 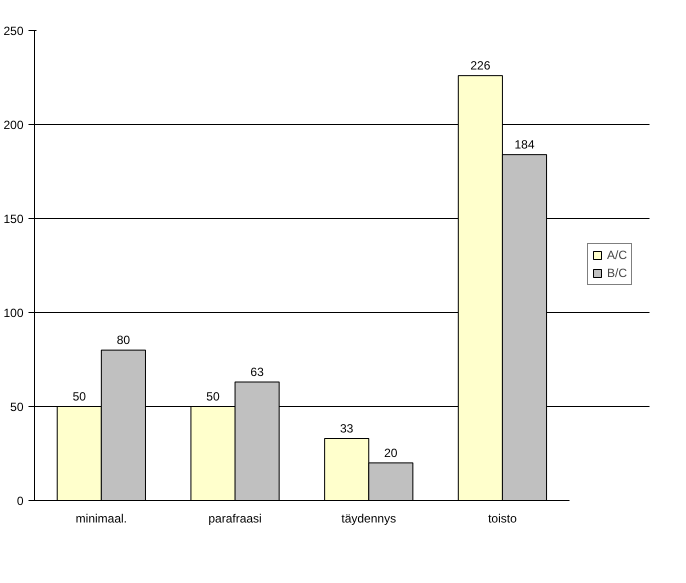 I want to click on y-tick-label: 250, so click(x=13, y=31).